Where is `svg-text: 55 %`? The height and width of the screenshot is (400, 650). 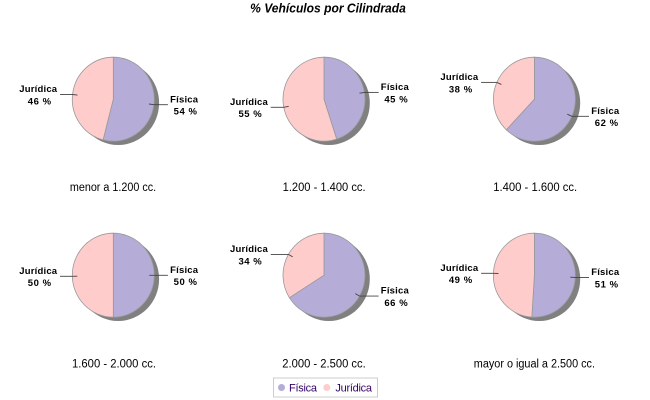
svg-text: 55 % is located at coordinates (250, 114).